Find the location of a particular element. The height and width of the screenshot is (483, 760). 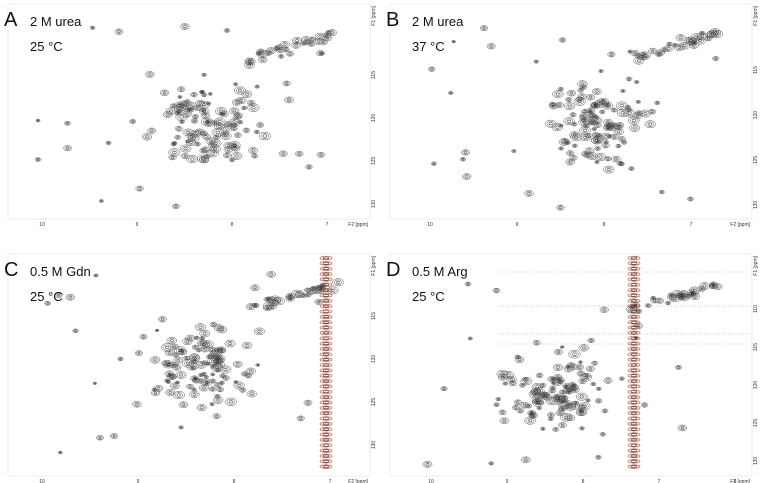

x-tick-label: 6 is located at coordinates (735, 481).